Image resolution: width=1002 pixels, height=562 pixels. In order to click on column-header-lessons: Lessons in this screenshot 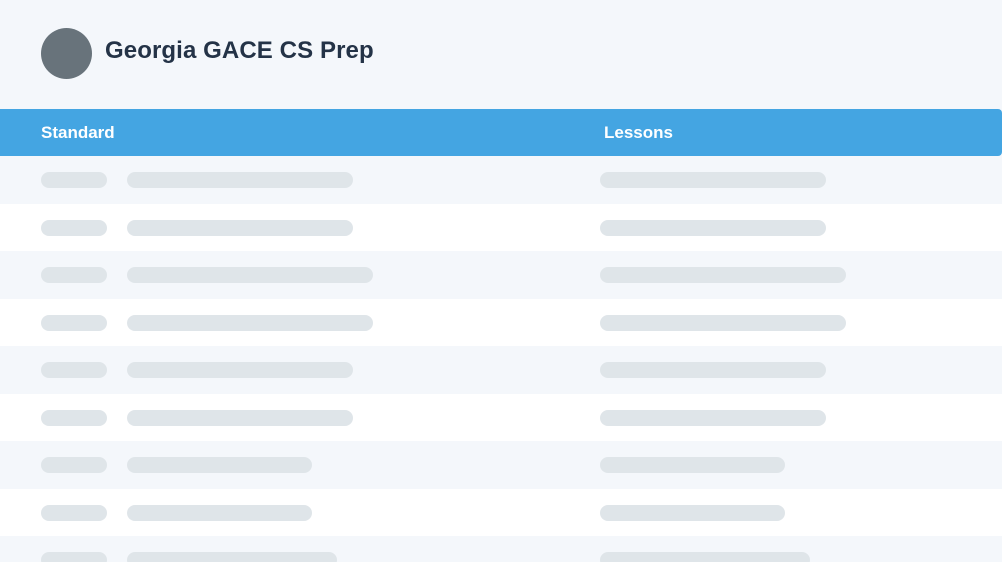, I will do `click(638, 132)`.